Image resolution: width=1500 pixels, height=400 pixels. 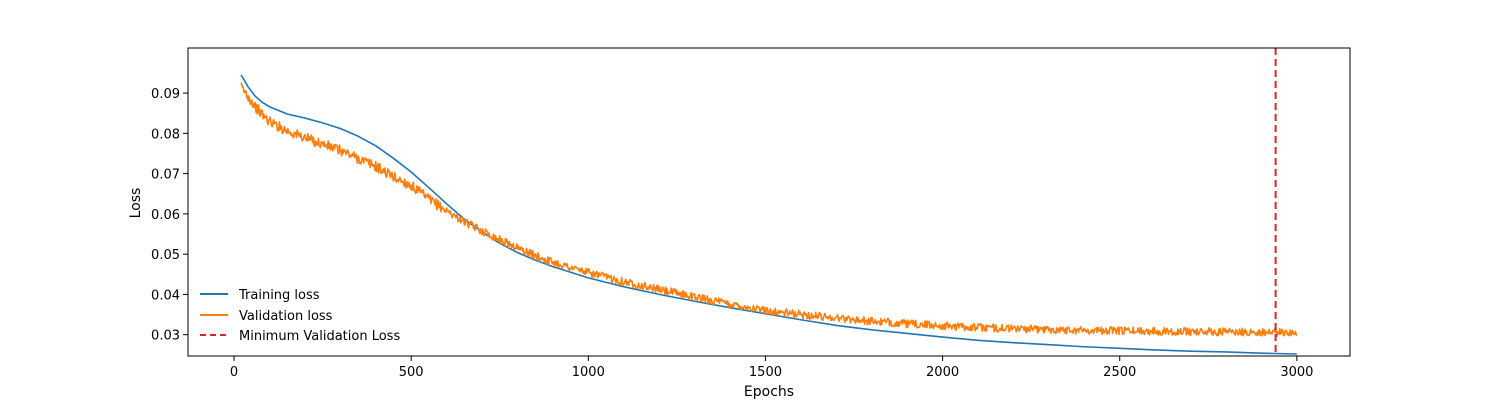 I want to click on x-tick-label: 0, so click(x=234, y=372).